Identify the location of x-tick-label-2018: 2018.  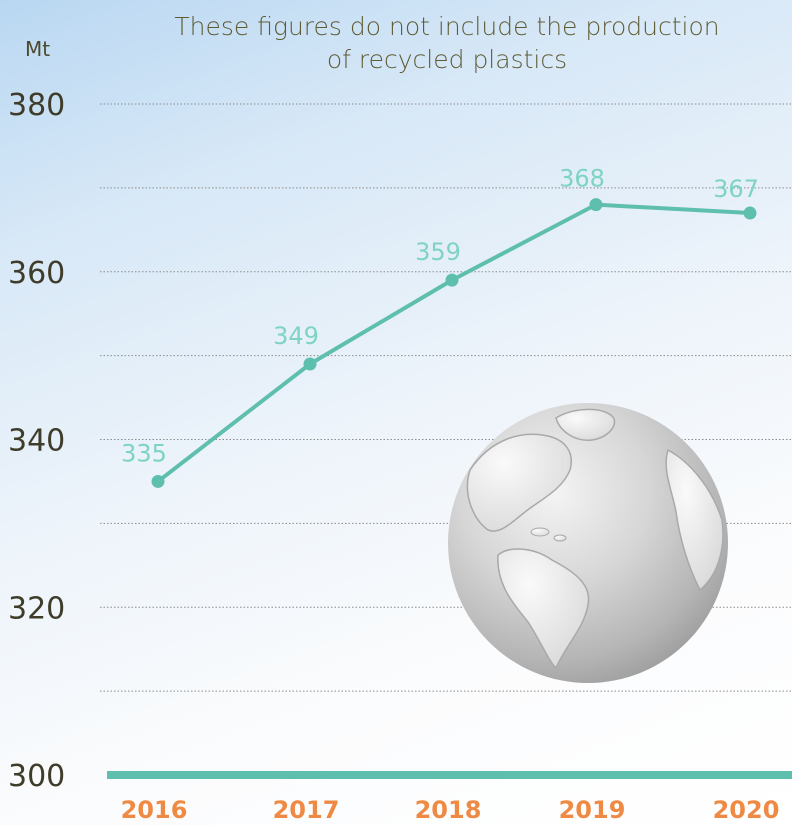
(448, 810).